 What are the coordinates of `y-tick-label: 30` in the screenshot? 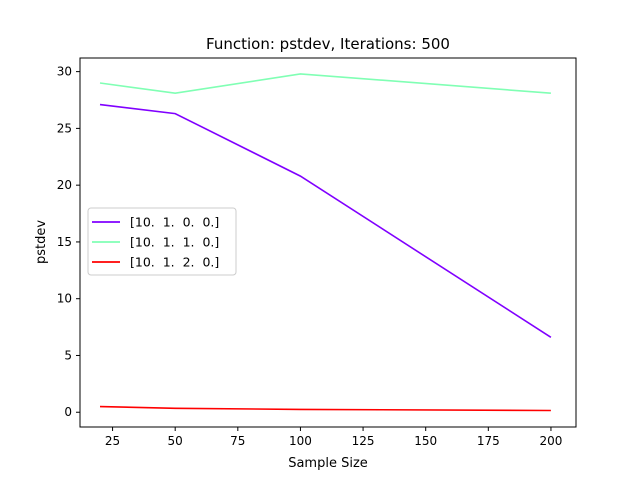 It's located at (64, 72).